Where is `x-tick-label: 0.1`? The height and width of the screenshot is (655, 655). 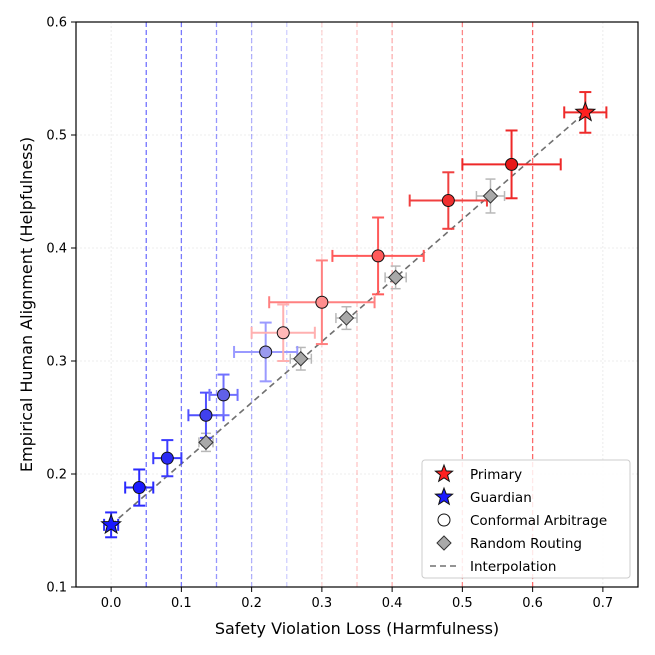 x-tick-label: 0.1 is located at coordinates (181, 603).